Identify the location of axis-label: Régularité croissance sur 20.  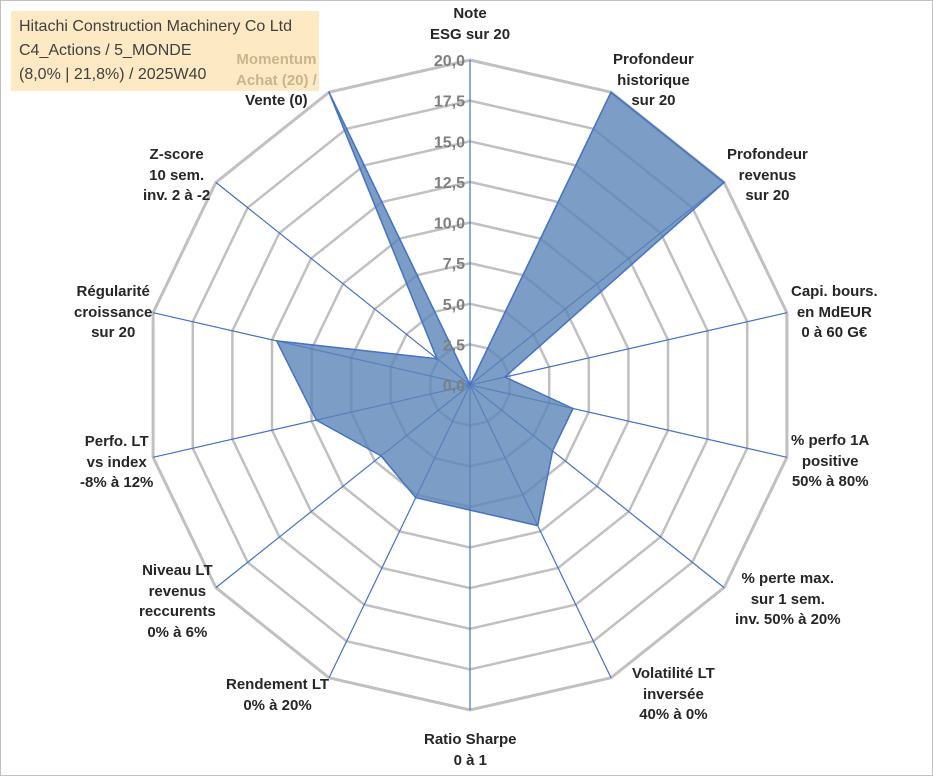
(113, 313).